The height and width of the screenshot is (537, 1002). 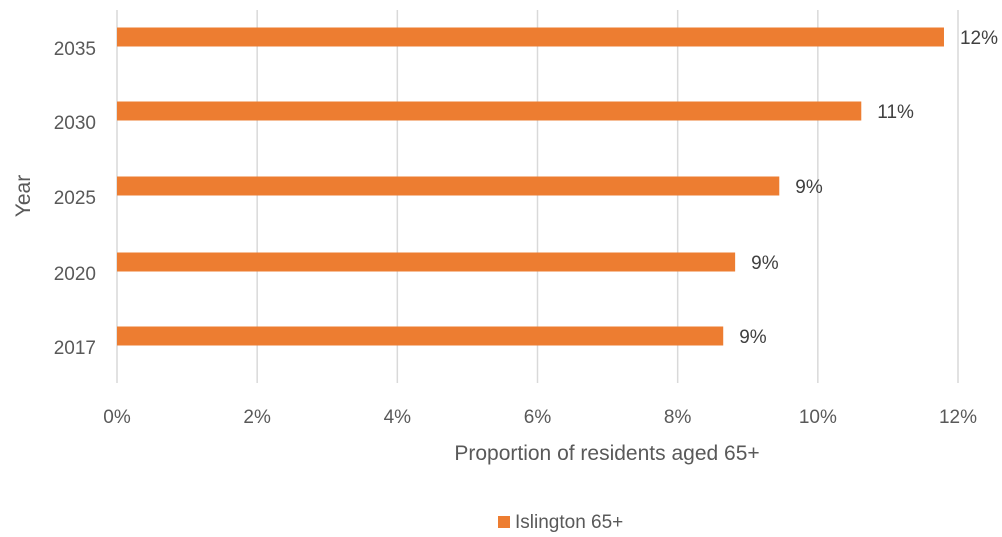 I want to click on x-axis-title: Proportion of residents aged 65+, so click(x=606, y=453).